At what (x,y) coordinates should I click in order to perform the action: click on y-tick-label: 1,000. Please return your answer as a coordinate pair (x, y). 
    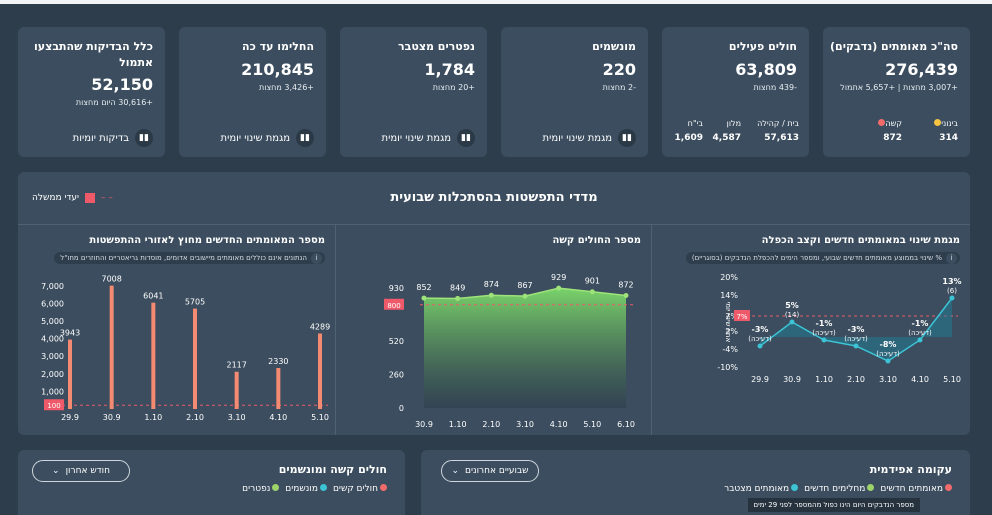
    Looking at the image, I should click on (52, 391).